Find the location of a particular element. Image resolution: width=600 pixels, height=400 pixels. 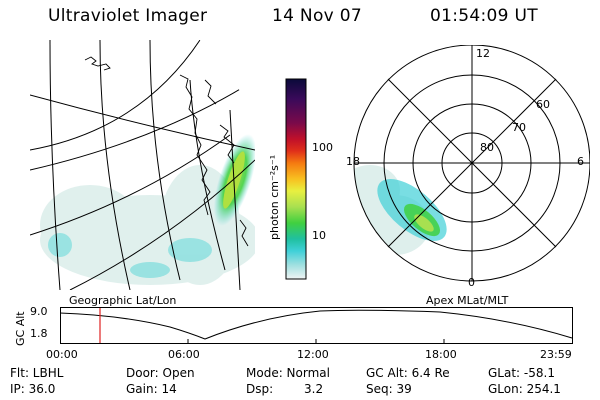

geo-panel-label: Geographic Lat/Lon is located at coordinates (123, 300).